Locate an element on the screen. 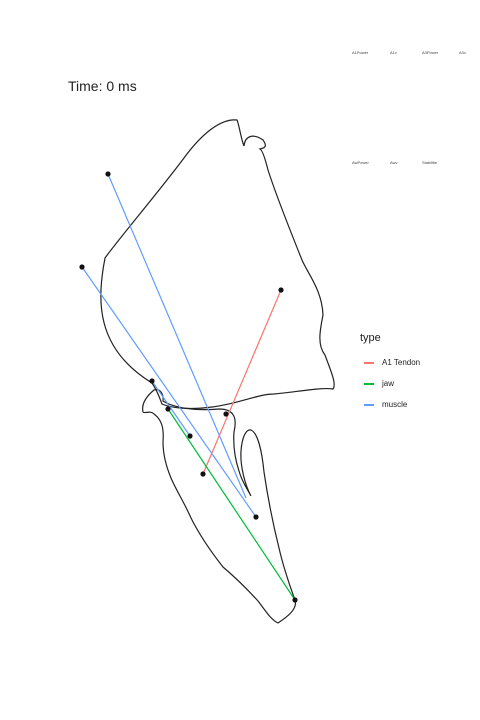 The height and width of the screenshot is (720, 480). jaw-line is located at coordinates (231, 504).